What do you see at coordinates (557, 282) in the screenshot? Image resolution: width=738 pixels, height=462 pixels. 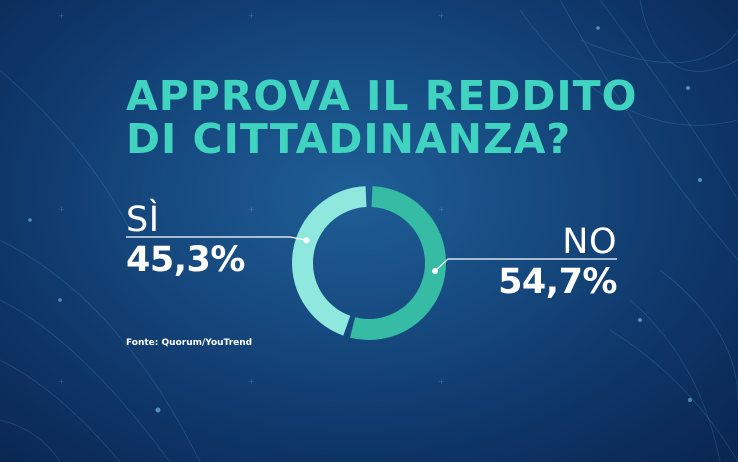 I see `value-label-no: 54,7%` at bounding box center [557, 282].